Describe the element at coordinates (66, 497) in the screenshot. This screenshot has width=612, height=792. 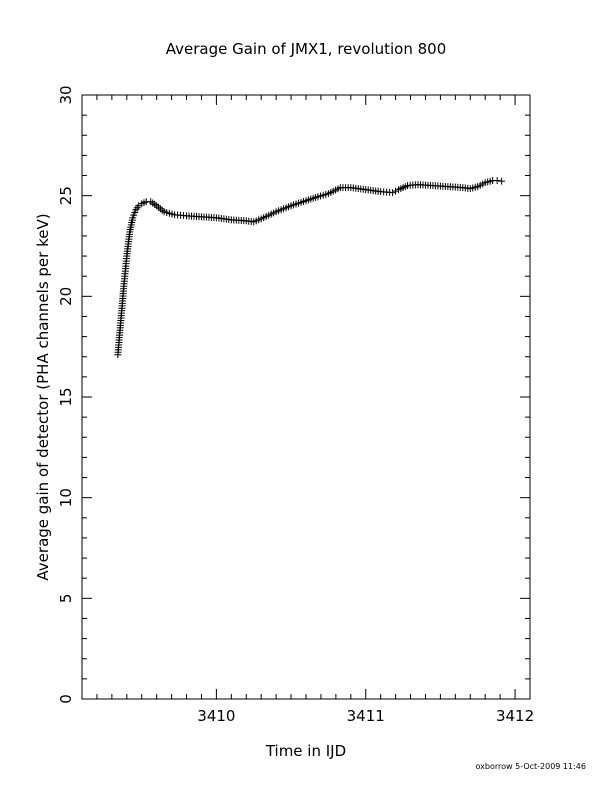
I see `y-tick-label: 10` at that location.